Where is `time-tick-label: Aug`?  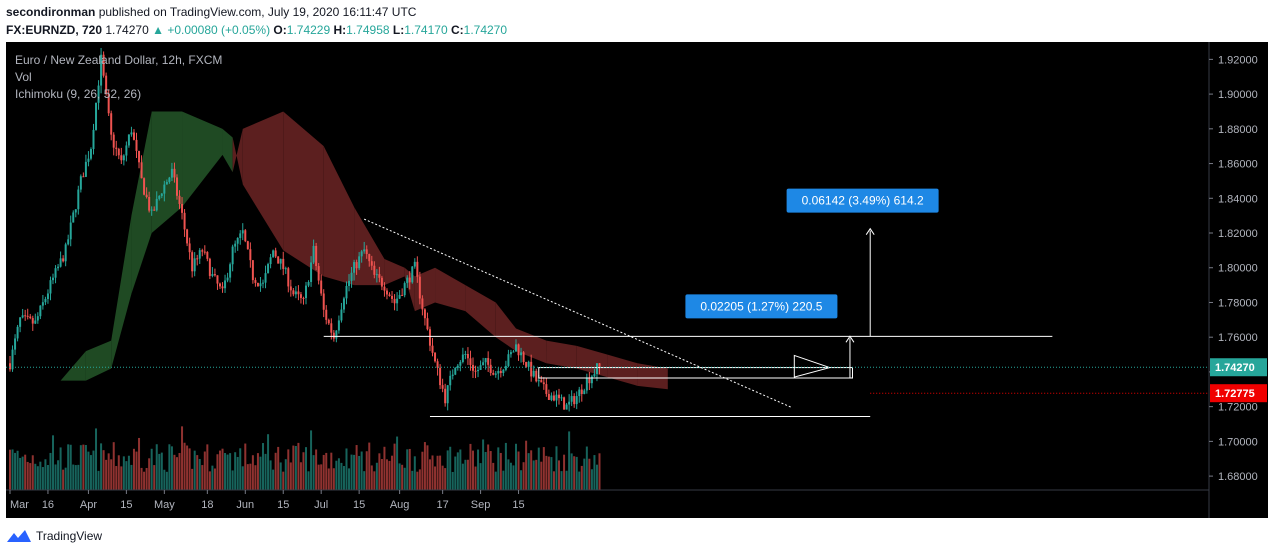 time-tick-label: Aug is located at coordinates (400, 505).